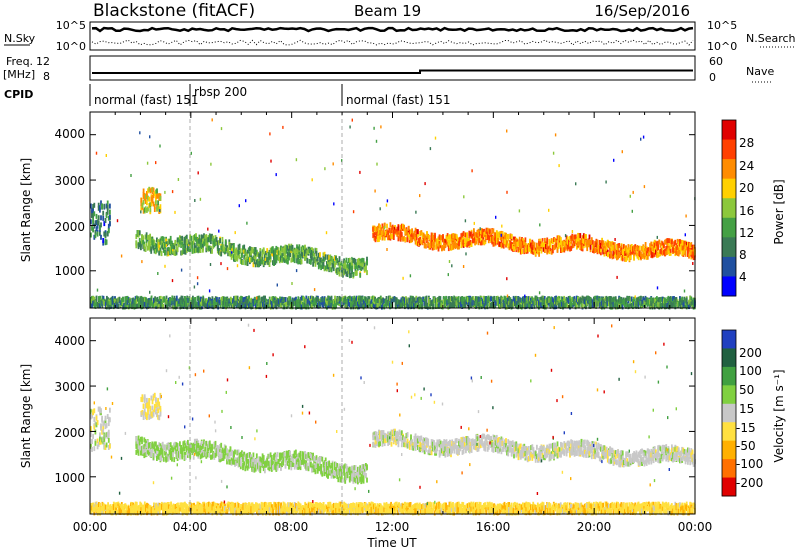 The width and height of the screenshot is (800, 554). Describe the element at coordinates (712, 77) in the screenshot. I see `freq-ytick-right-bottom: 0` at that location.